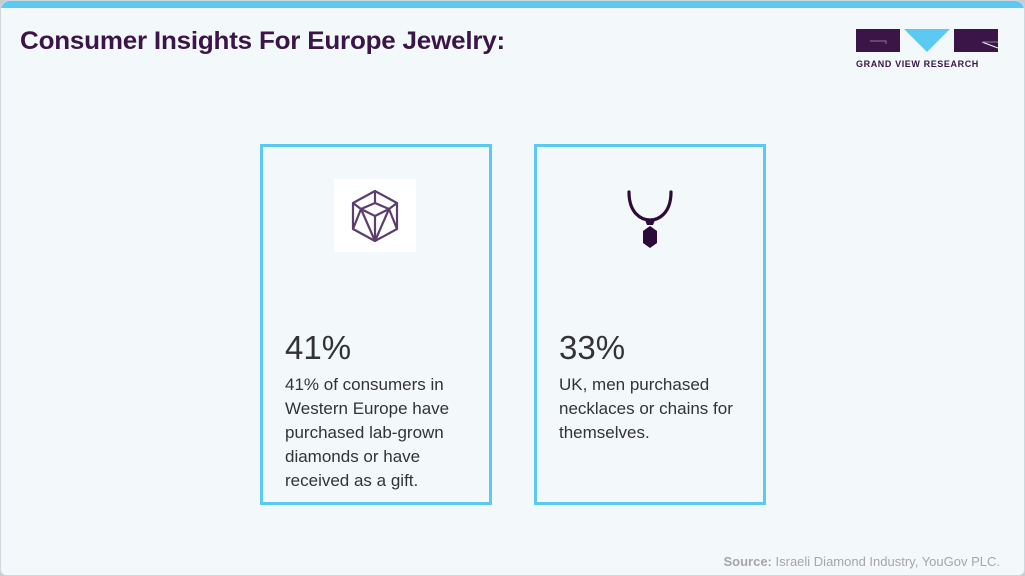 The height and width of the screenshot is (576, 1025). What do you see at coordinates (262, 41) in the screenshot?
I see `page-title: Consumer Insights For Europe Jewelry:` at bounding box center [262, 41].